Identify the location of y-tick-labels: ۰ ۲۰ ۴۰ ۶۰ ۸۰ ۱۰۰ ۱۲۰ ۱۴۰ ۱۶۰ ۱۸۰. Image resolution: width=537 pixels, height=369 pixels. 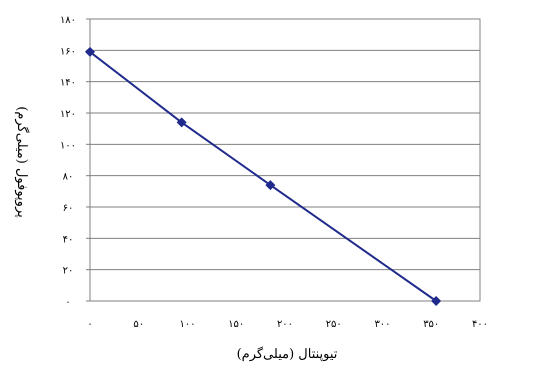
(68, 161).